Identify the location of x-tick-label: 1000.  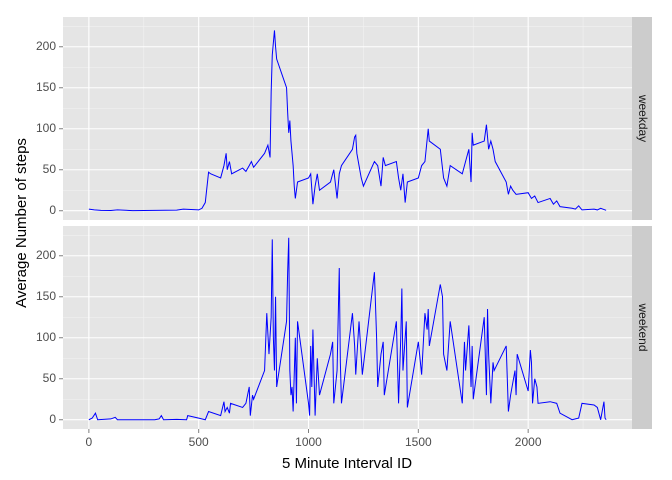
(308, 442).